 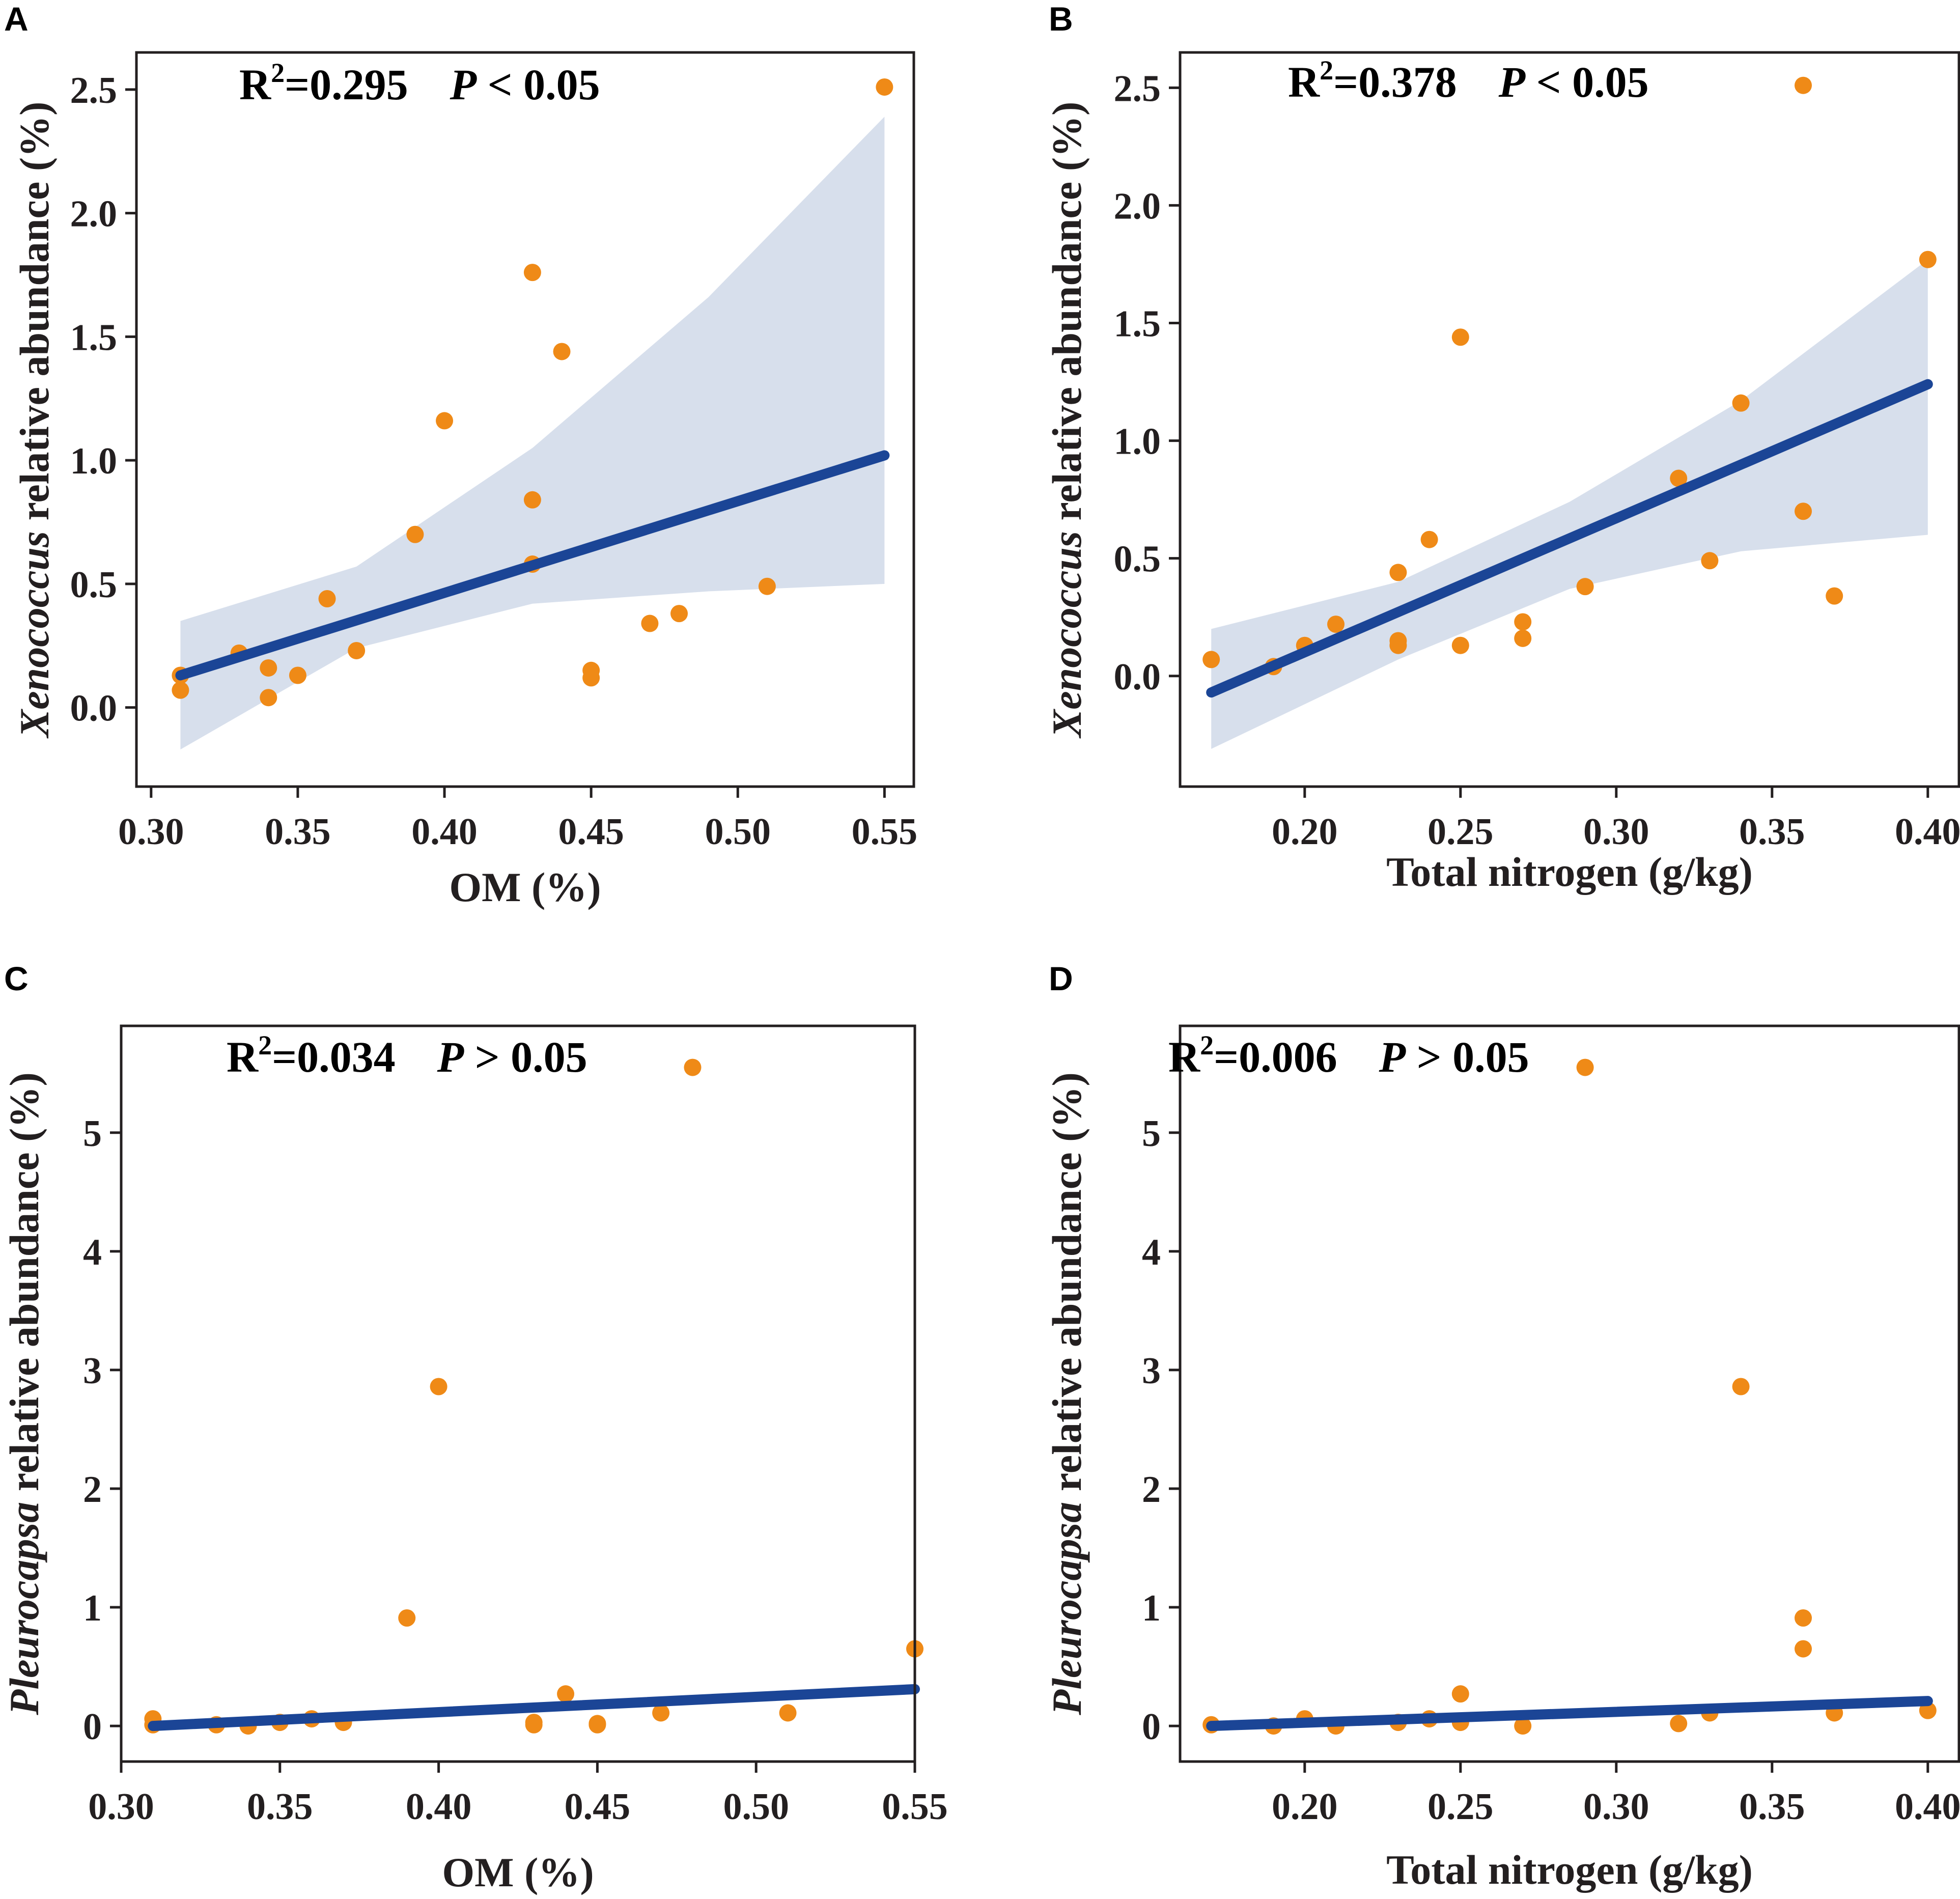 What do you see at coordinates (598, 1807) in the screenshot?
I see `x-tick-label: 0.45` at bounding box center [598, 1807].